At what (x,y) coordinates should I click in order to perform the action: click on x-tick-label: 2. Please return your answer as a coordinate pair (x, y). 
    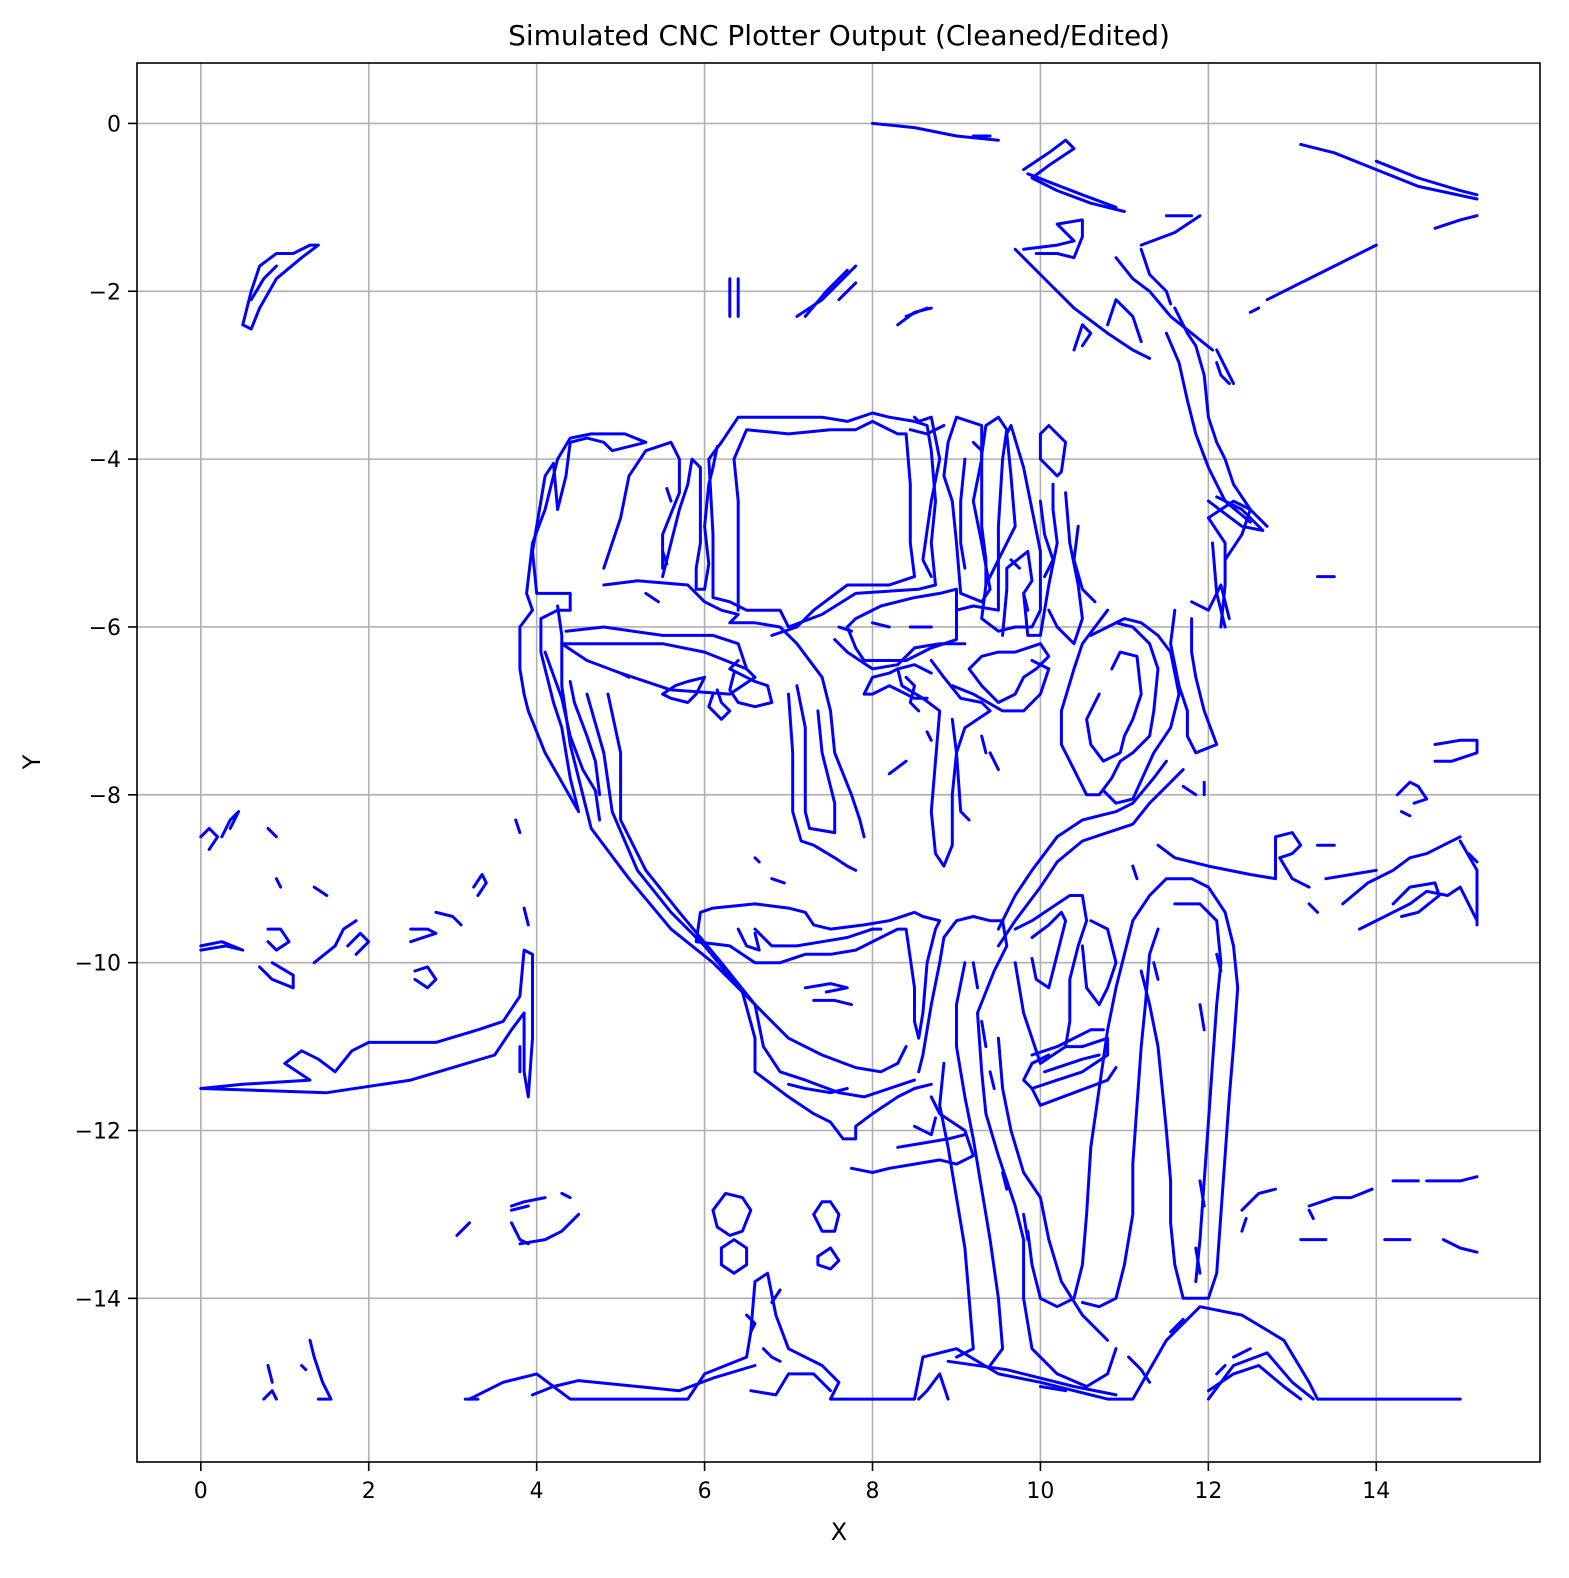
    Looking at the image, I should click on (369, 1491).